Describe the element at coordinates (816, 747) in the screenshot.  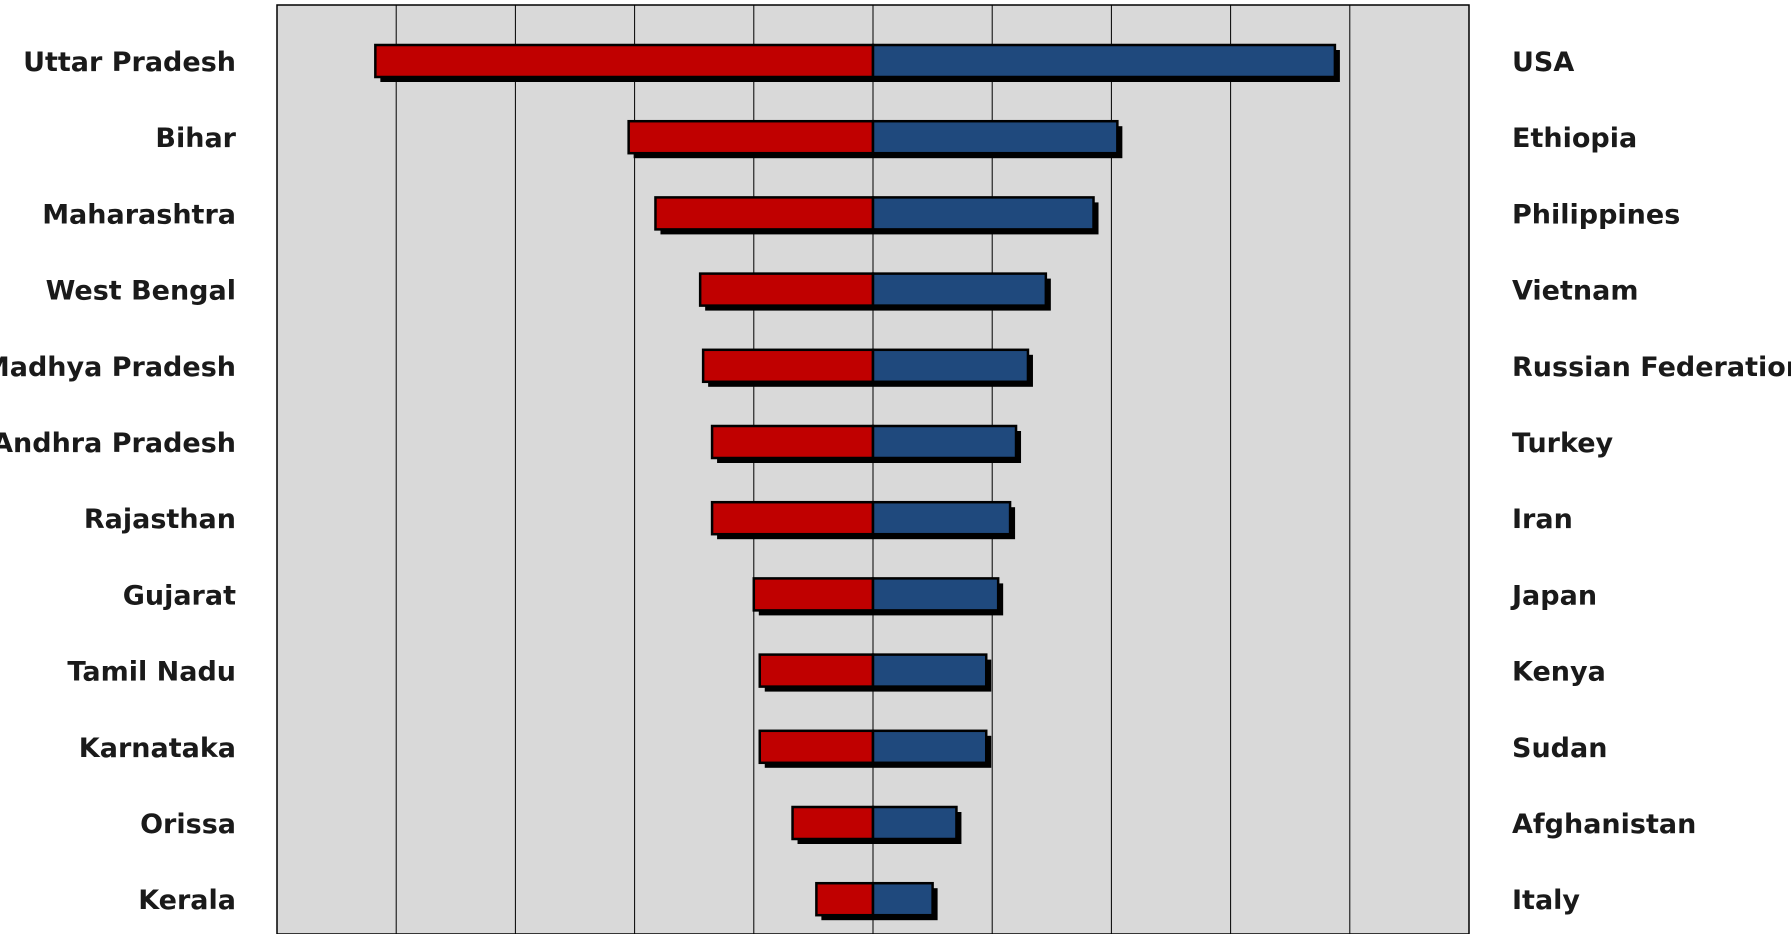
I see `bar-left-karnataka` at that location.